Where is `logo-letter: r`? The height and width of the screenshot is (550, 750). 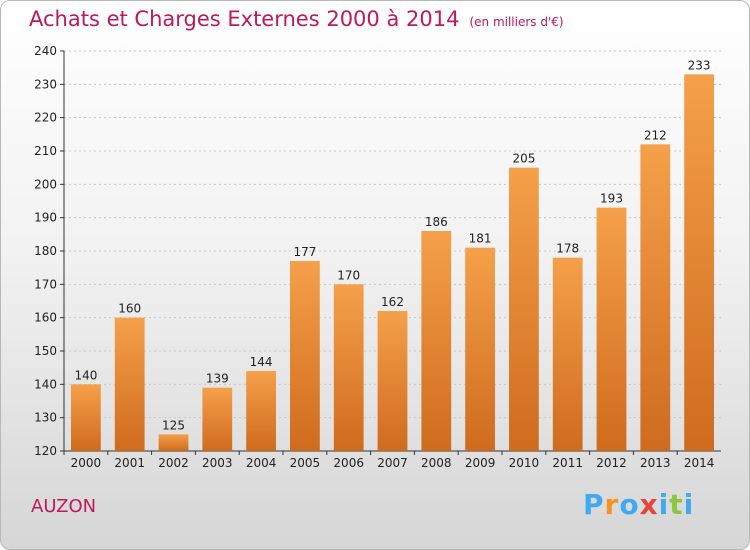 logo-letter: r is located at coordinates (612, 504).